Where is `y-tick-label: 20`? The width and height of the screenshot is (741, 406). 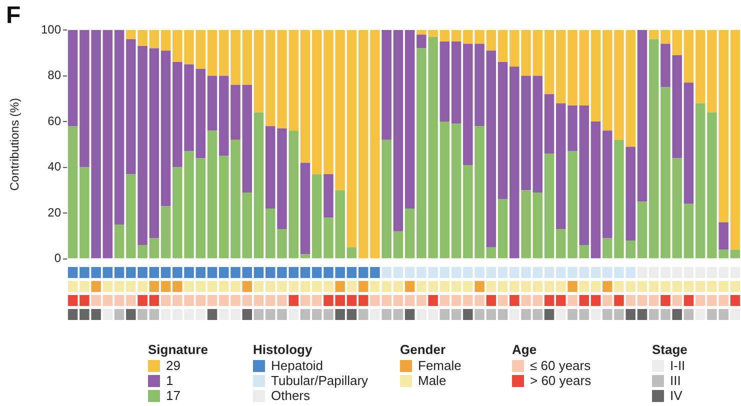 y-tick-label: 20 is located at coordinates (55, 212).